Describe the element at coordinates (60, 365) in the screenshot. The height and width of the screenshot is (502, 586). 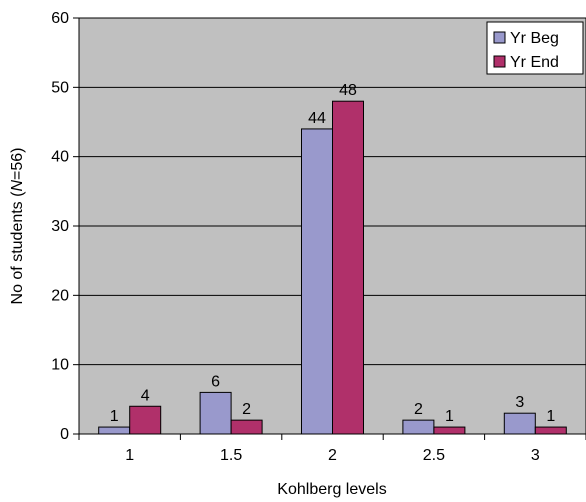
I see `y-tick-label: 10` at that location.